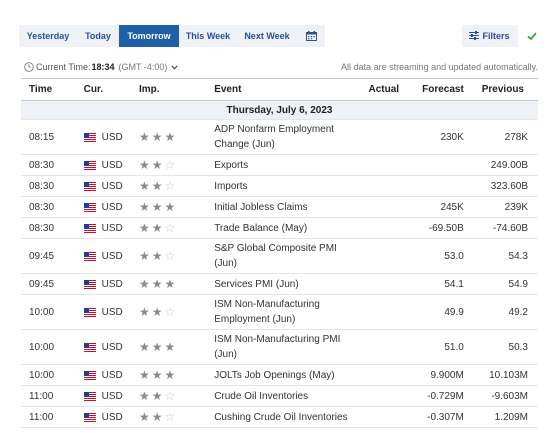  What do you see at coordinates (431, 228) in the screenshot?
I see `event-forecast: -69.50B` at bounding box center [431, 228].